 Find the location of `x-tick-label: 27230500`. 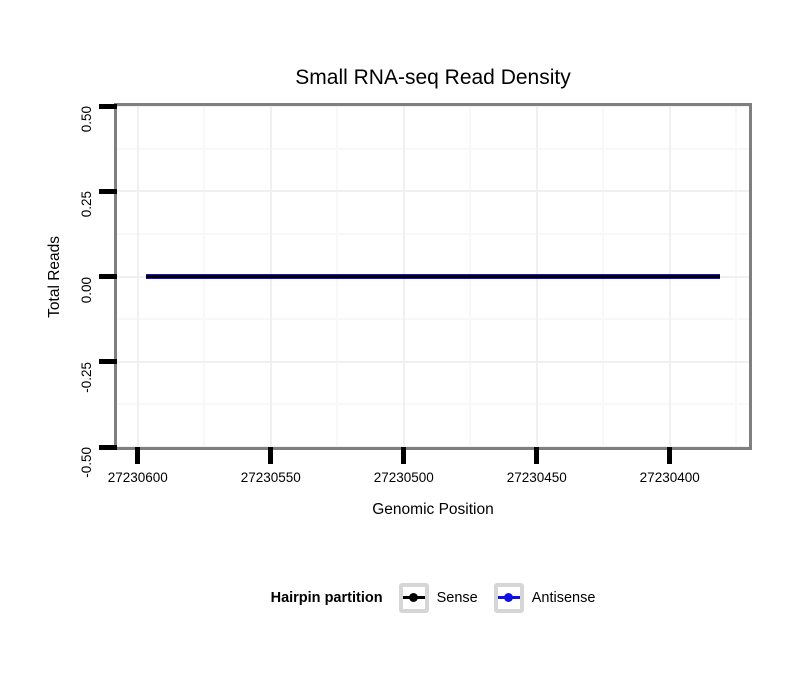

x-tick-label: 27230500 is located at coordinates (403, 477).